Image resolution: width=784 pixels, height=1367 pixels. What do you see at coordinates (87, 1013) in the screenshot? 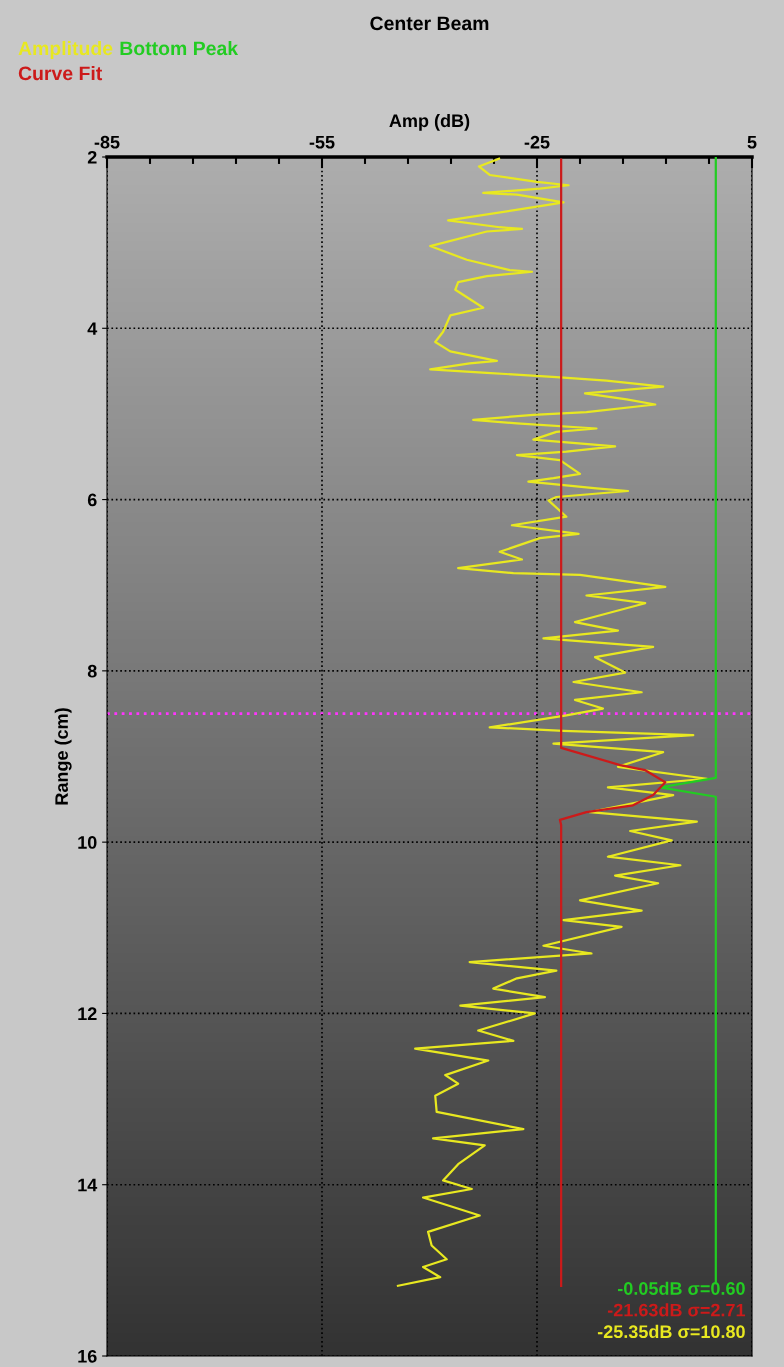
I see `y-tick-label: 12` at bounding box center [87, 1013].